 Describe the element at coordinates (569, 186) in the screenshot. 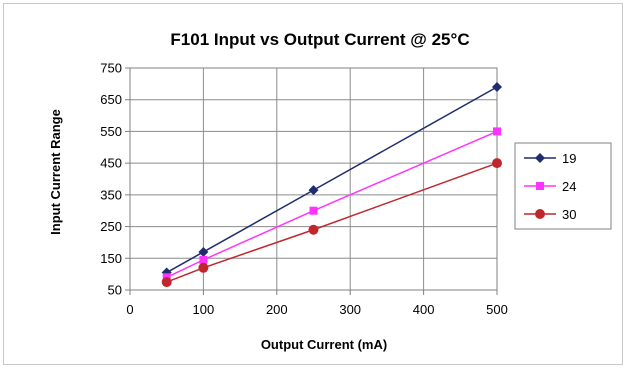

I see `legend-label: 24` at that location.